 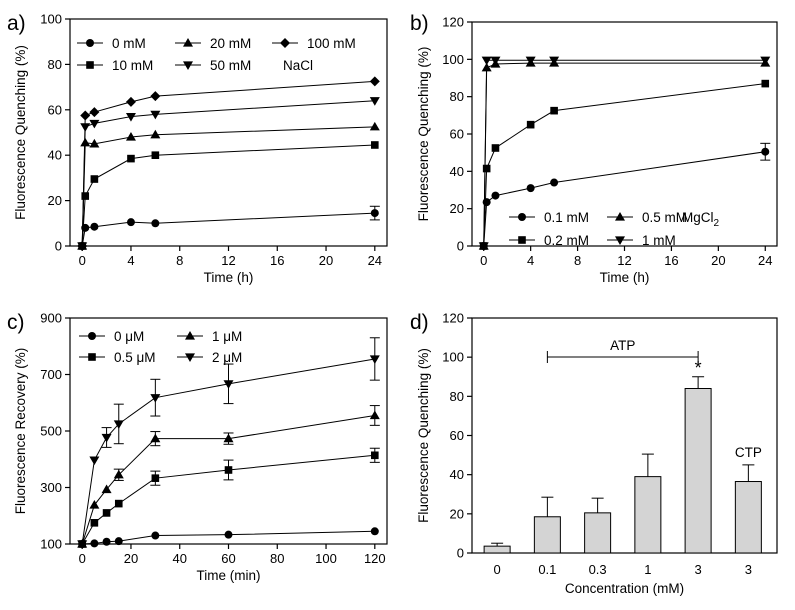 What do you see at coordinates (375, 260) in the screenshot?
I see `x-tick-label: 24` at bounding box center [375, 260].